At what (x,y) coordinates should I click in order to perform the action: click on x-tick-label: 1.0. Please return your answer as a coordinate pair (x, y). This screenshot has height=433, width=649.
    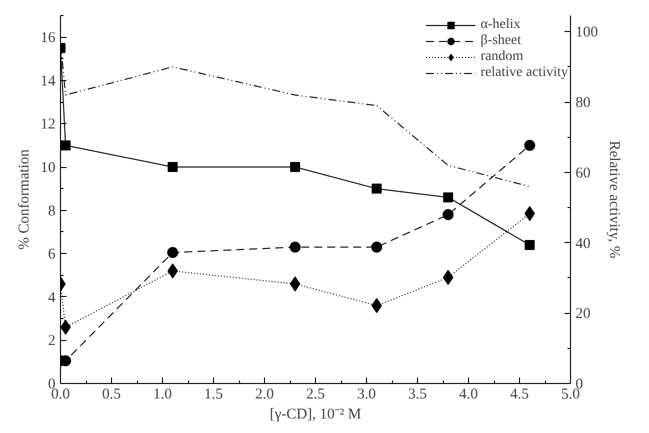
    Looking at the image, I should click on (162, 394).